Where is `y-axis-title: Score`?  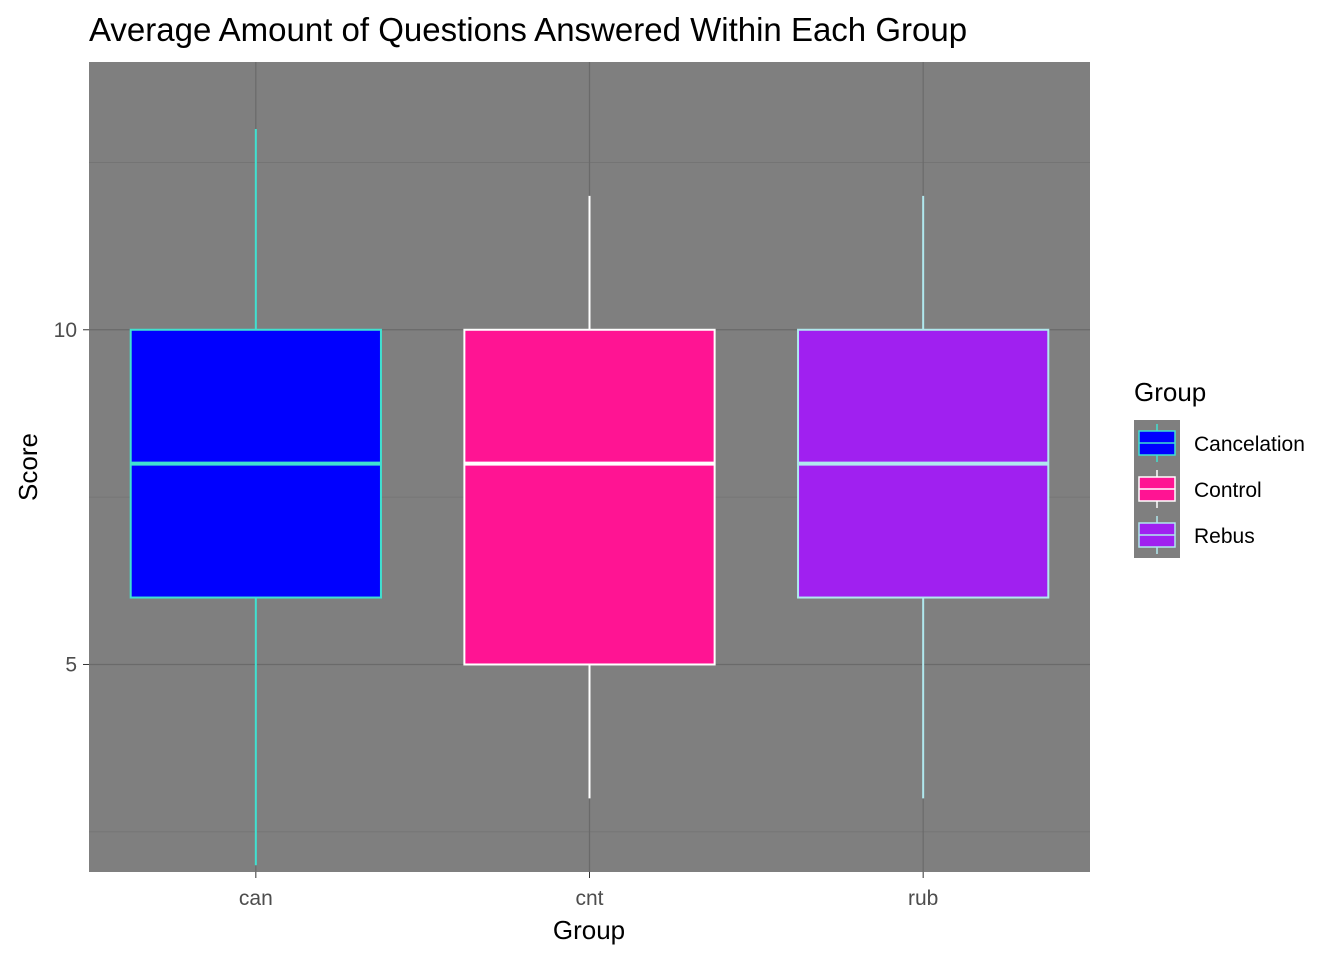 y-axis-title: Score is located at coordinates (28, 467).